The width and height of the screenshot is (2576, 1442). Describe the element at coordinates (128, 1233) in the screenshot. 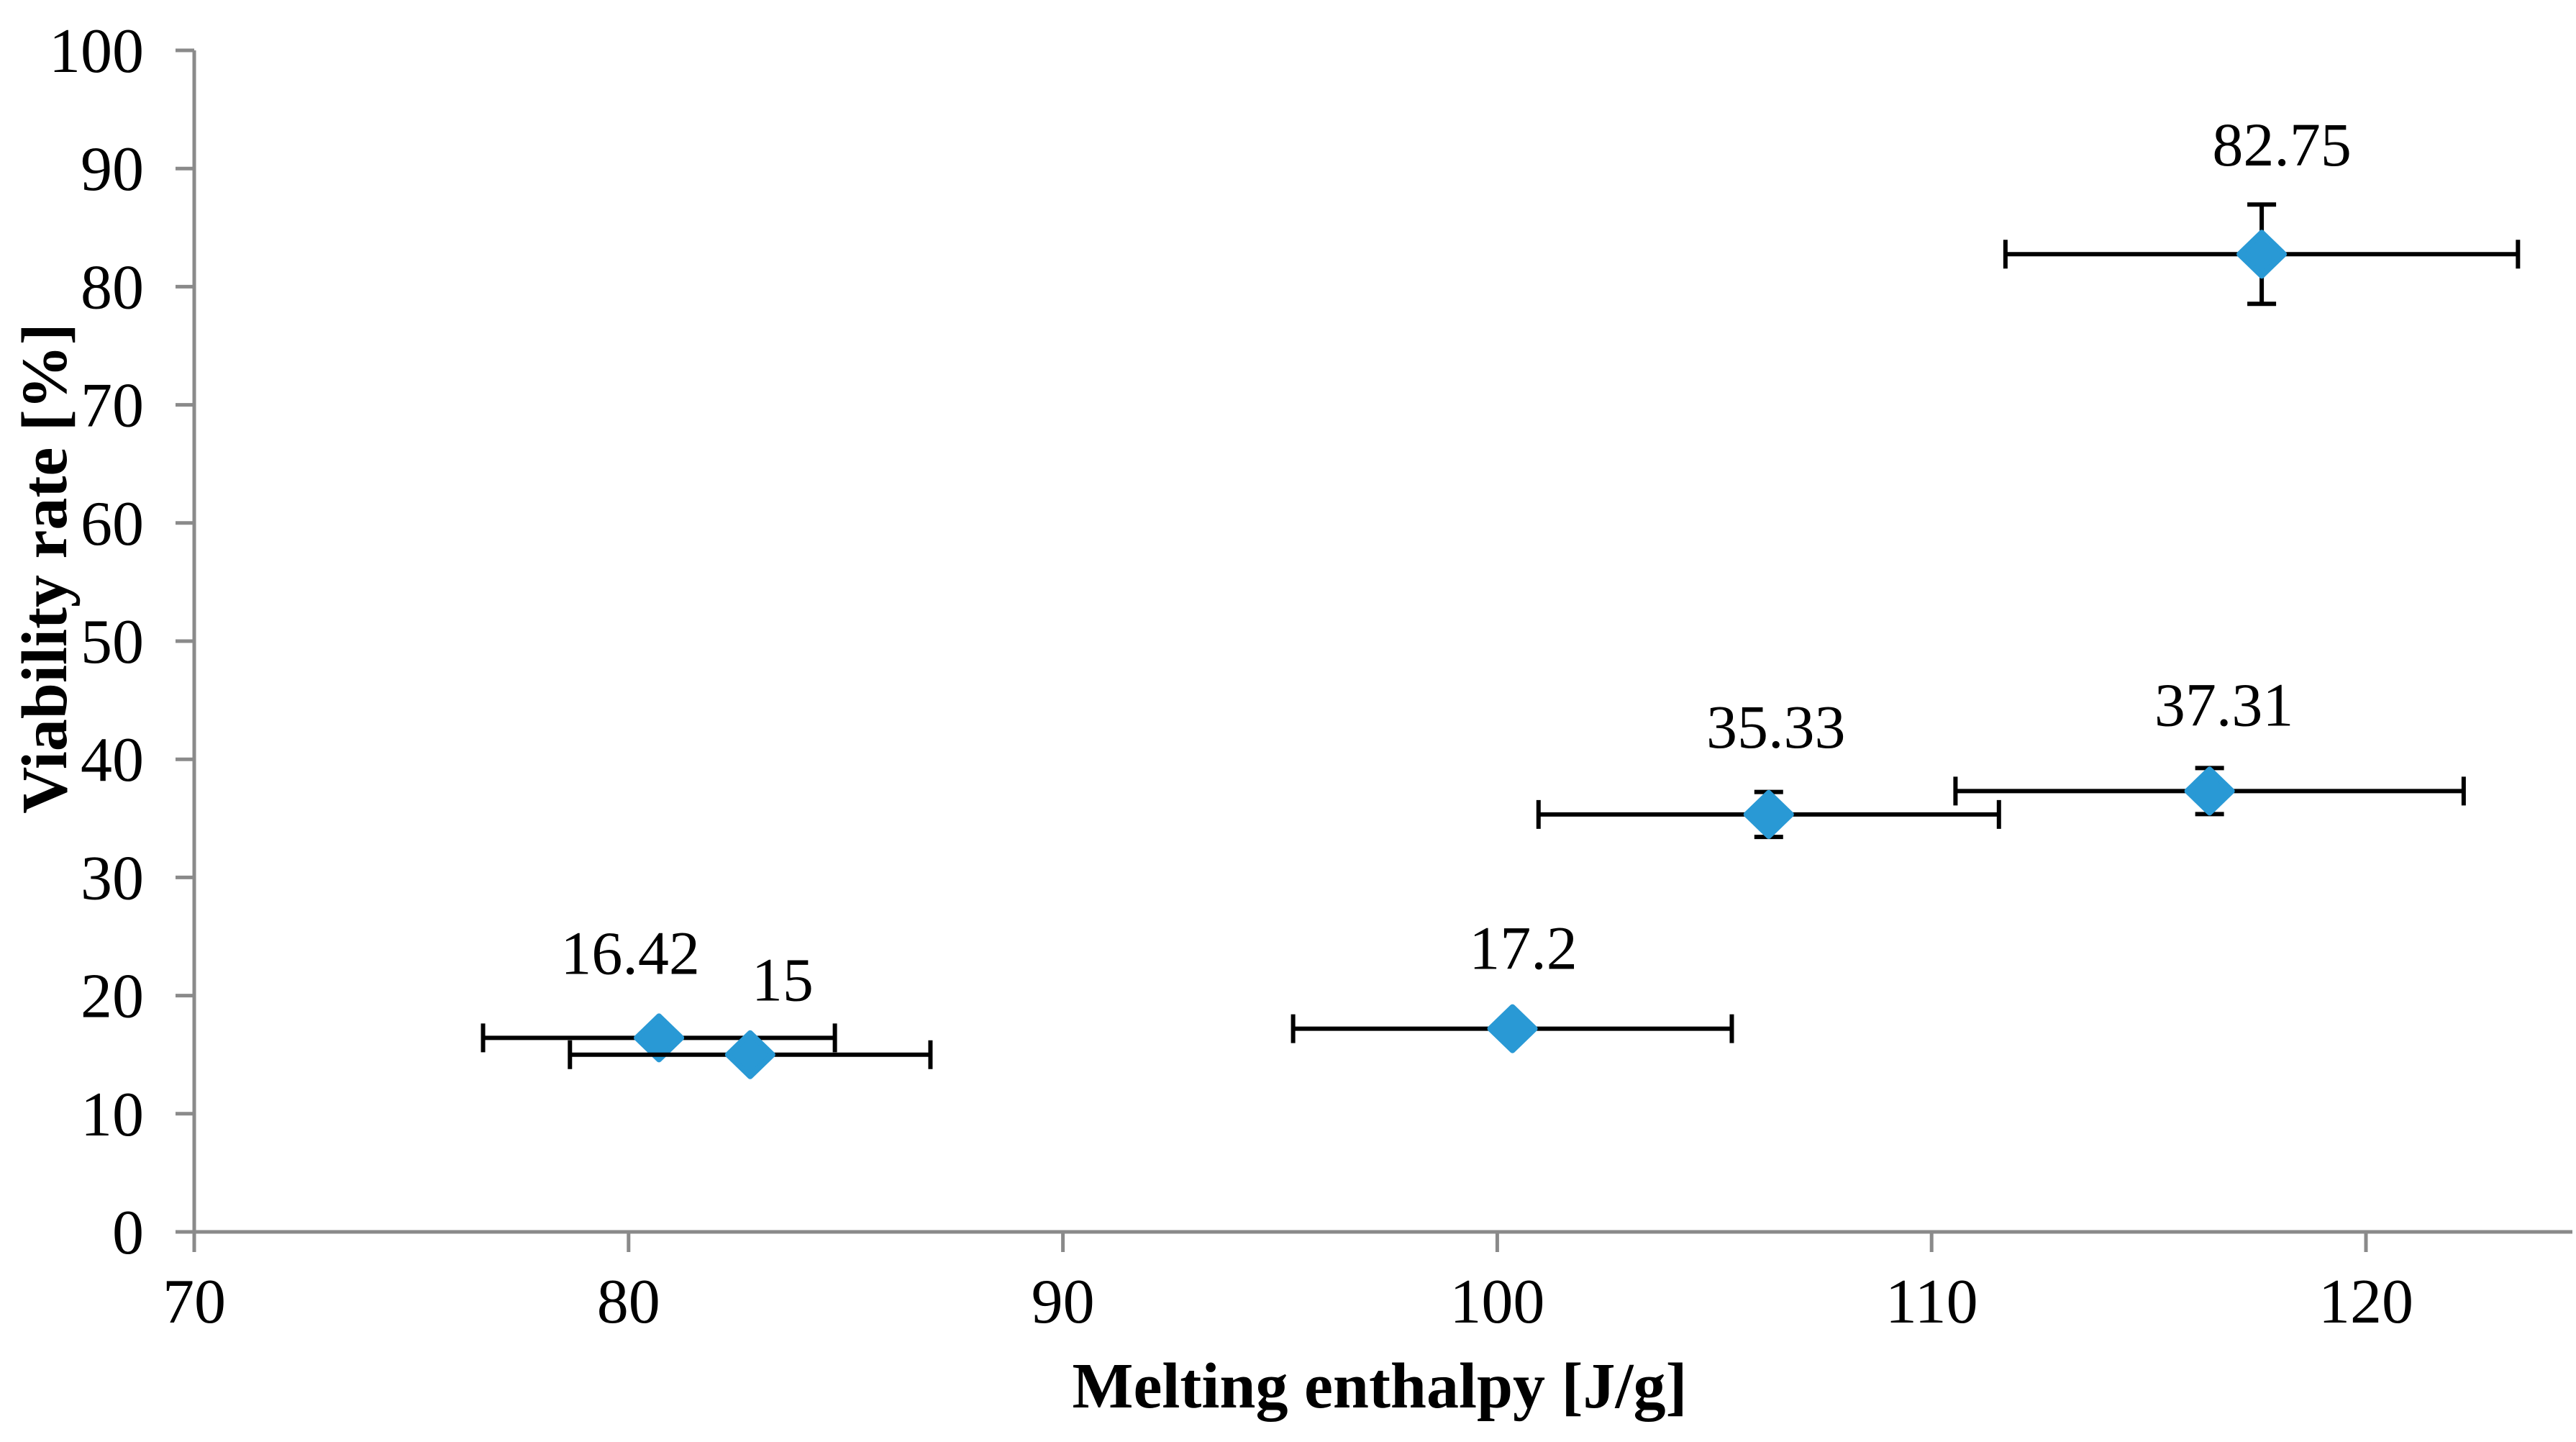

I see `y-tick-label: 0` at that location.